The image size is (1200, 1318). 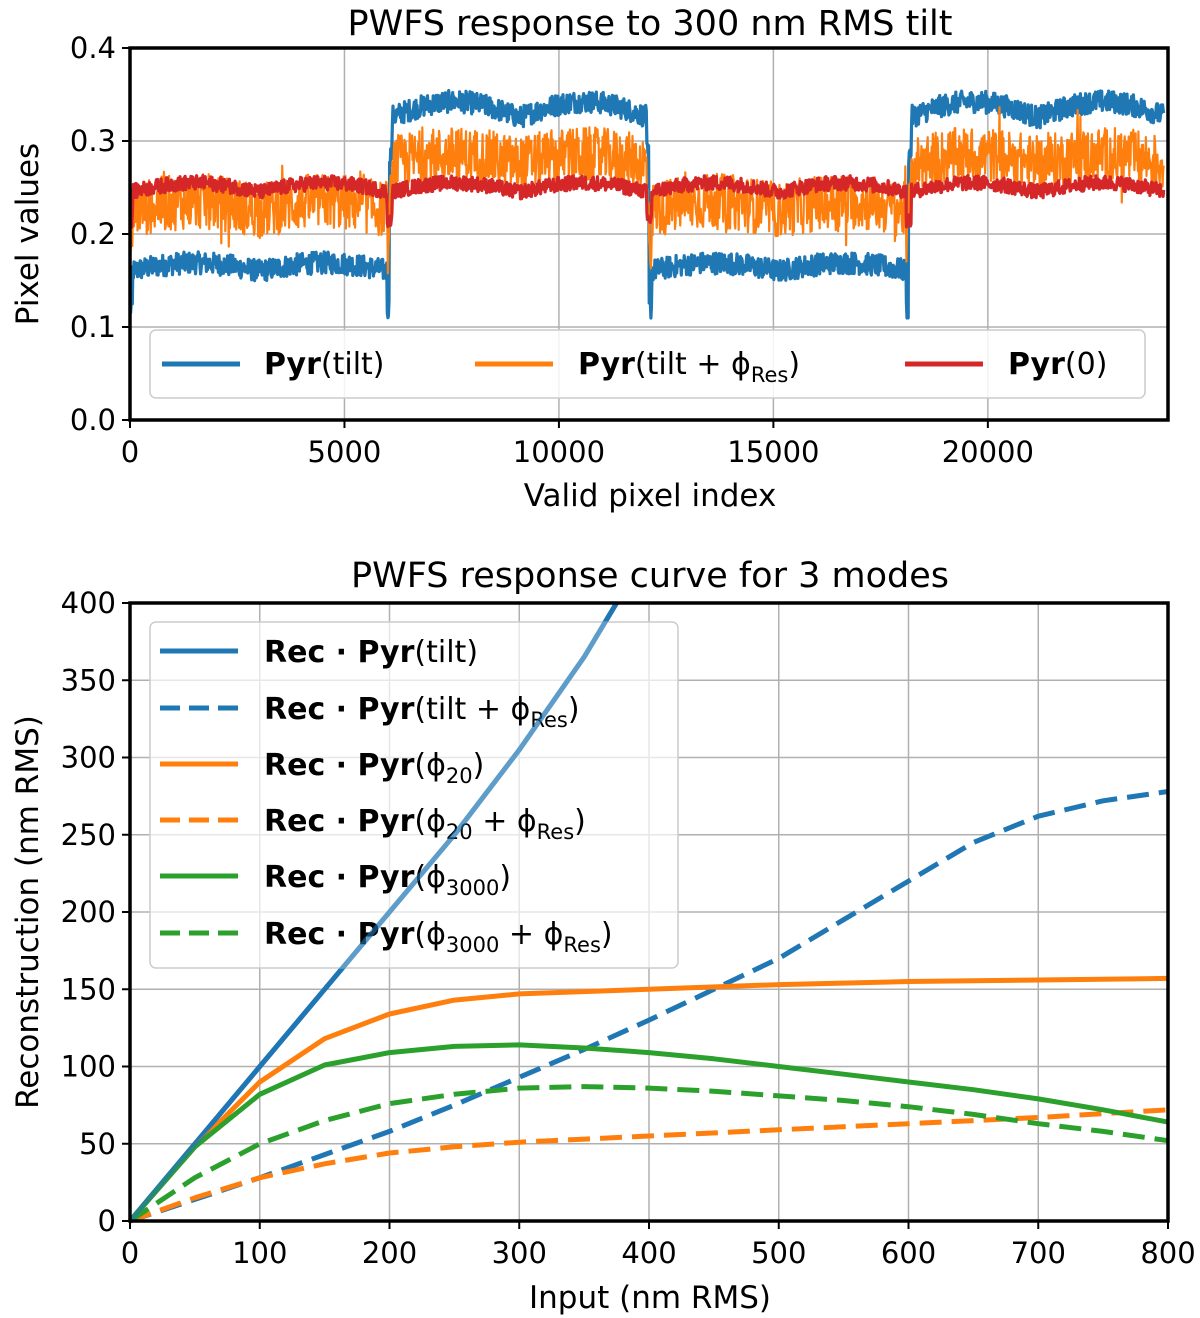 What do you see at coordinates (93, 327) in the screenshot?
I see `chart-top-ytick-label-1: 0.1` at bounding box center [93, 327].